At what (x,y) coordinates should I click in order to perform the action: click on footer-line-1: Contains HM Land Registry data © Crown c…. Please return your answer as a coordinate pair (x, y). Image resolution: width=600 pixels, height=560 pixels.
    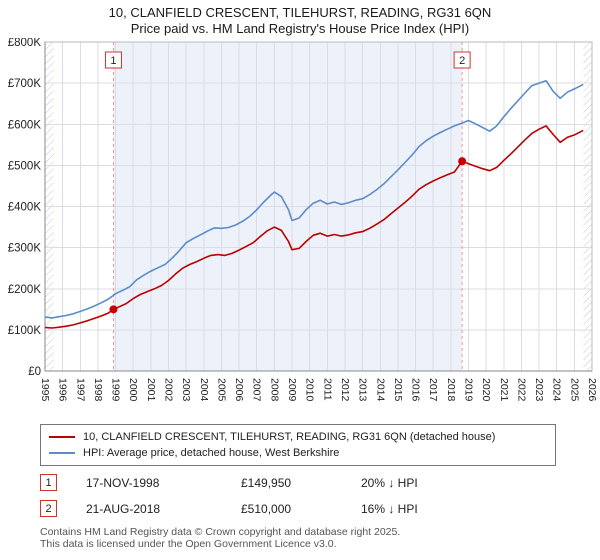
    Looking at the image, I should click on (220, 532).